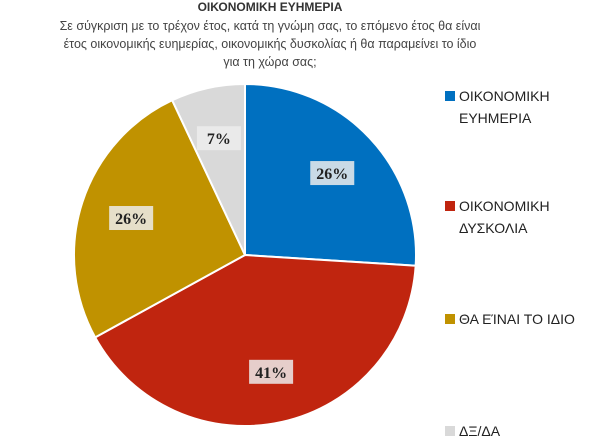  I want to click on legend-item: ΟΙΚΟΝΟΜΙΚΗ ΕΥΗΜΕΡΙΑ, so click(510, 107).